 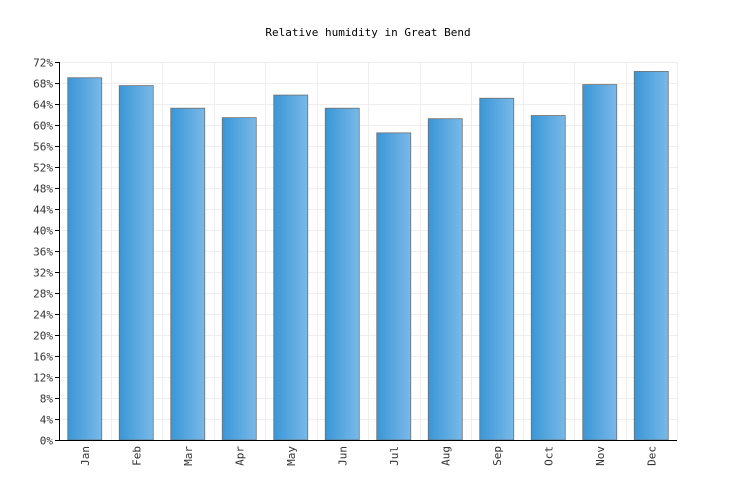 I want to click on bar-feb, so click(x=136, y=263).